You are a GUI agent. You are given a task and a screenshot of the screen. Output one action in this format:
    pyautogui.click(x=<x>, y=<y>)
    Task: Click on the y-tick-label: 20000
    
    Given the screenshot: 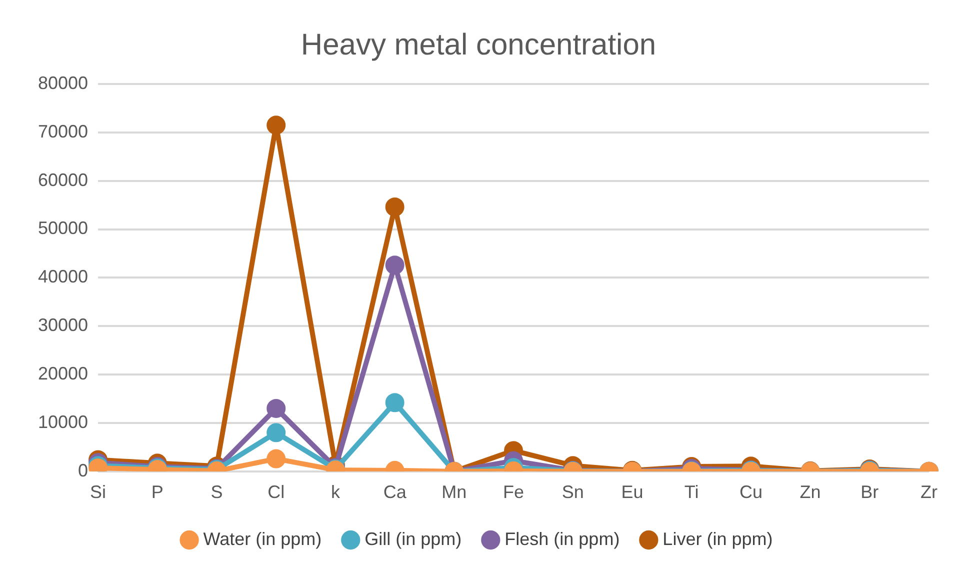 What is the action you would take?
    pyautogui.click(x=63, y=374)
    